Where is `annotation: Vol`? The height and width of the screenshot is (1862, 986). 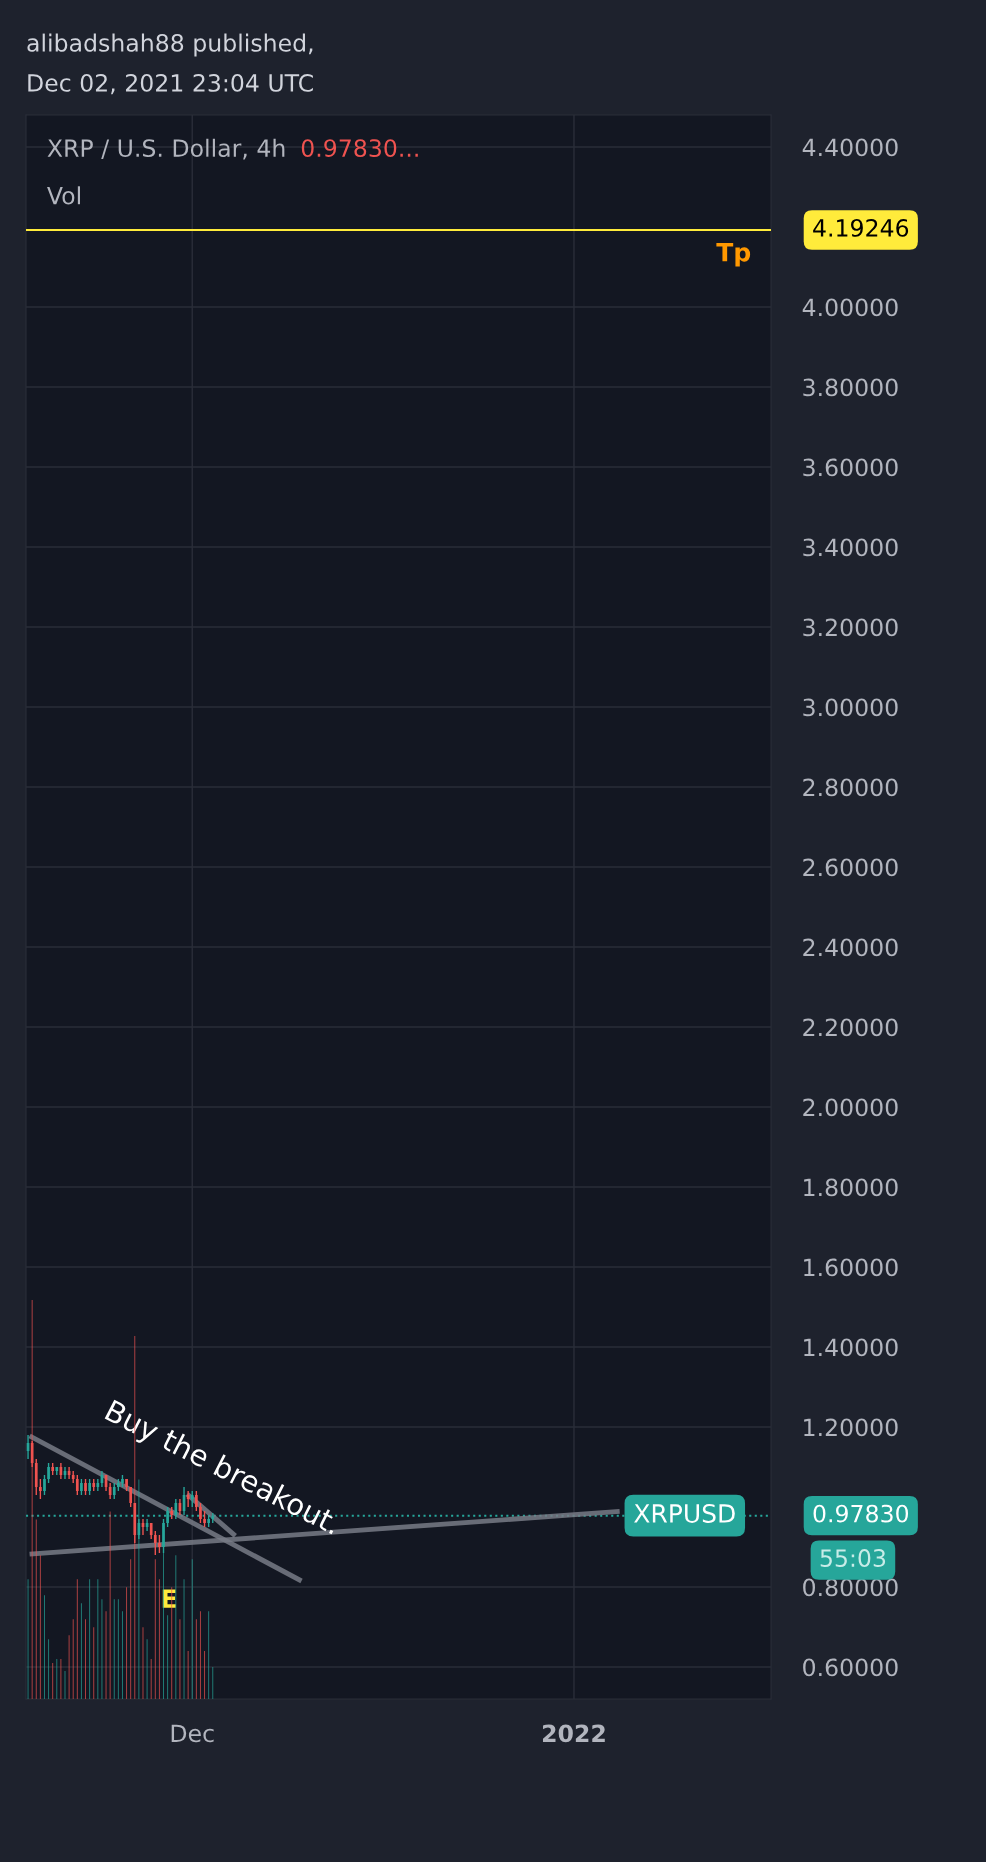 annotation: Vol is located at coordinates (63, 195).